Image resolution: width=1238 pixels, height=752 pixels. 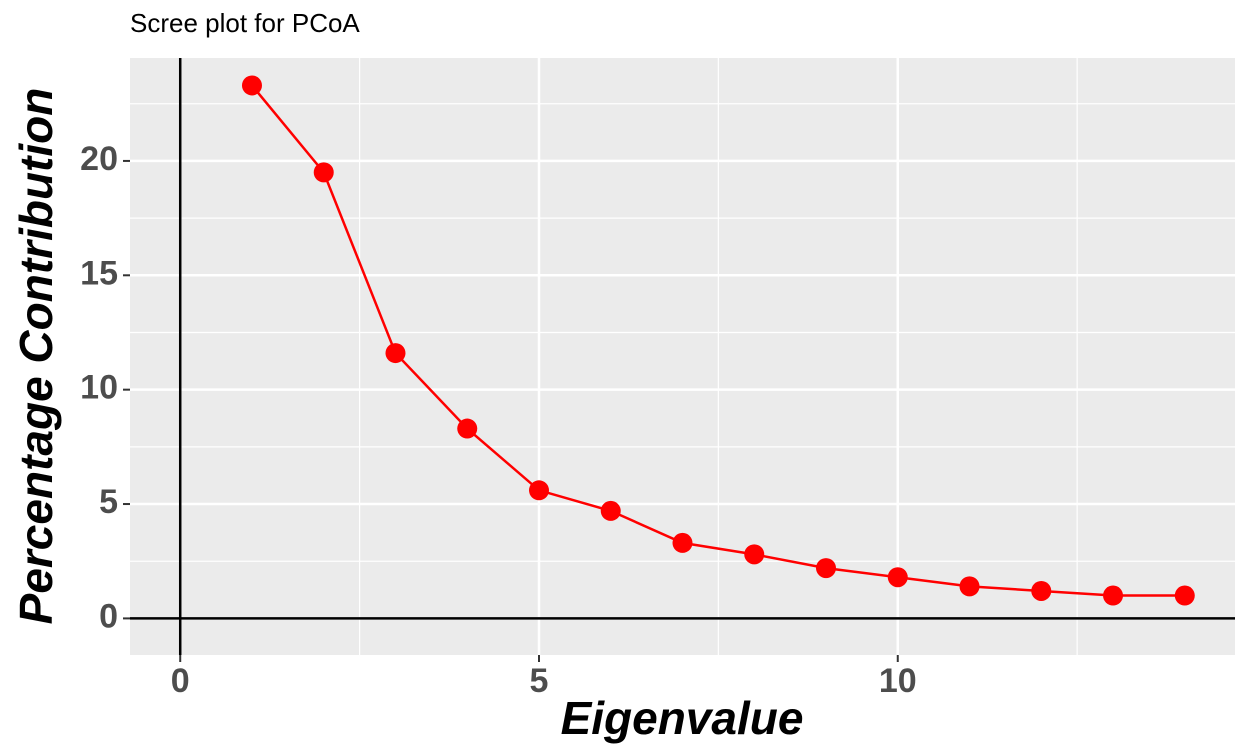 What do you see at coordinates (99, 273) in the screenshot?
I see `y-tick-label: 15` at bounding box center [99, 273].